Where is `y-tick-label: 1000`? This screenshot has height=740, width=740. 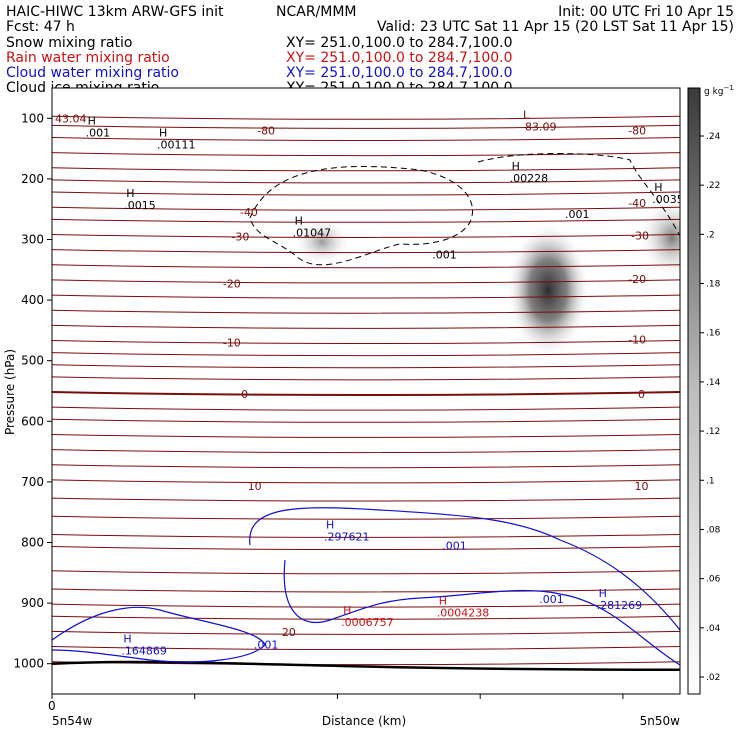 y-tick-label: 1000 is located at coordinates (28, 664).